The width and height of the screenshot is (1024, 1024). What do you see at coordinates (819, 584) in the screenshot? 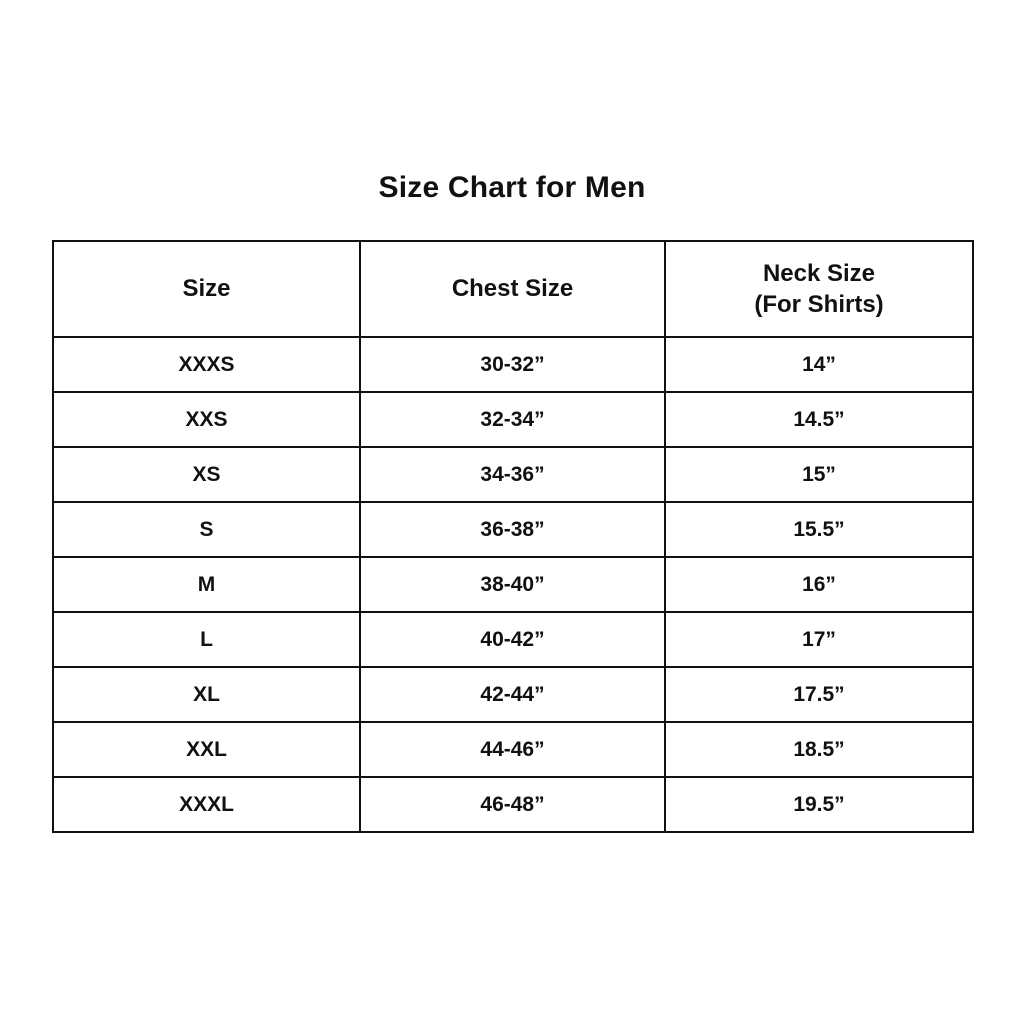
I see `cell-neck-size: 16”` at bounding box center [819, 584].